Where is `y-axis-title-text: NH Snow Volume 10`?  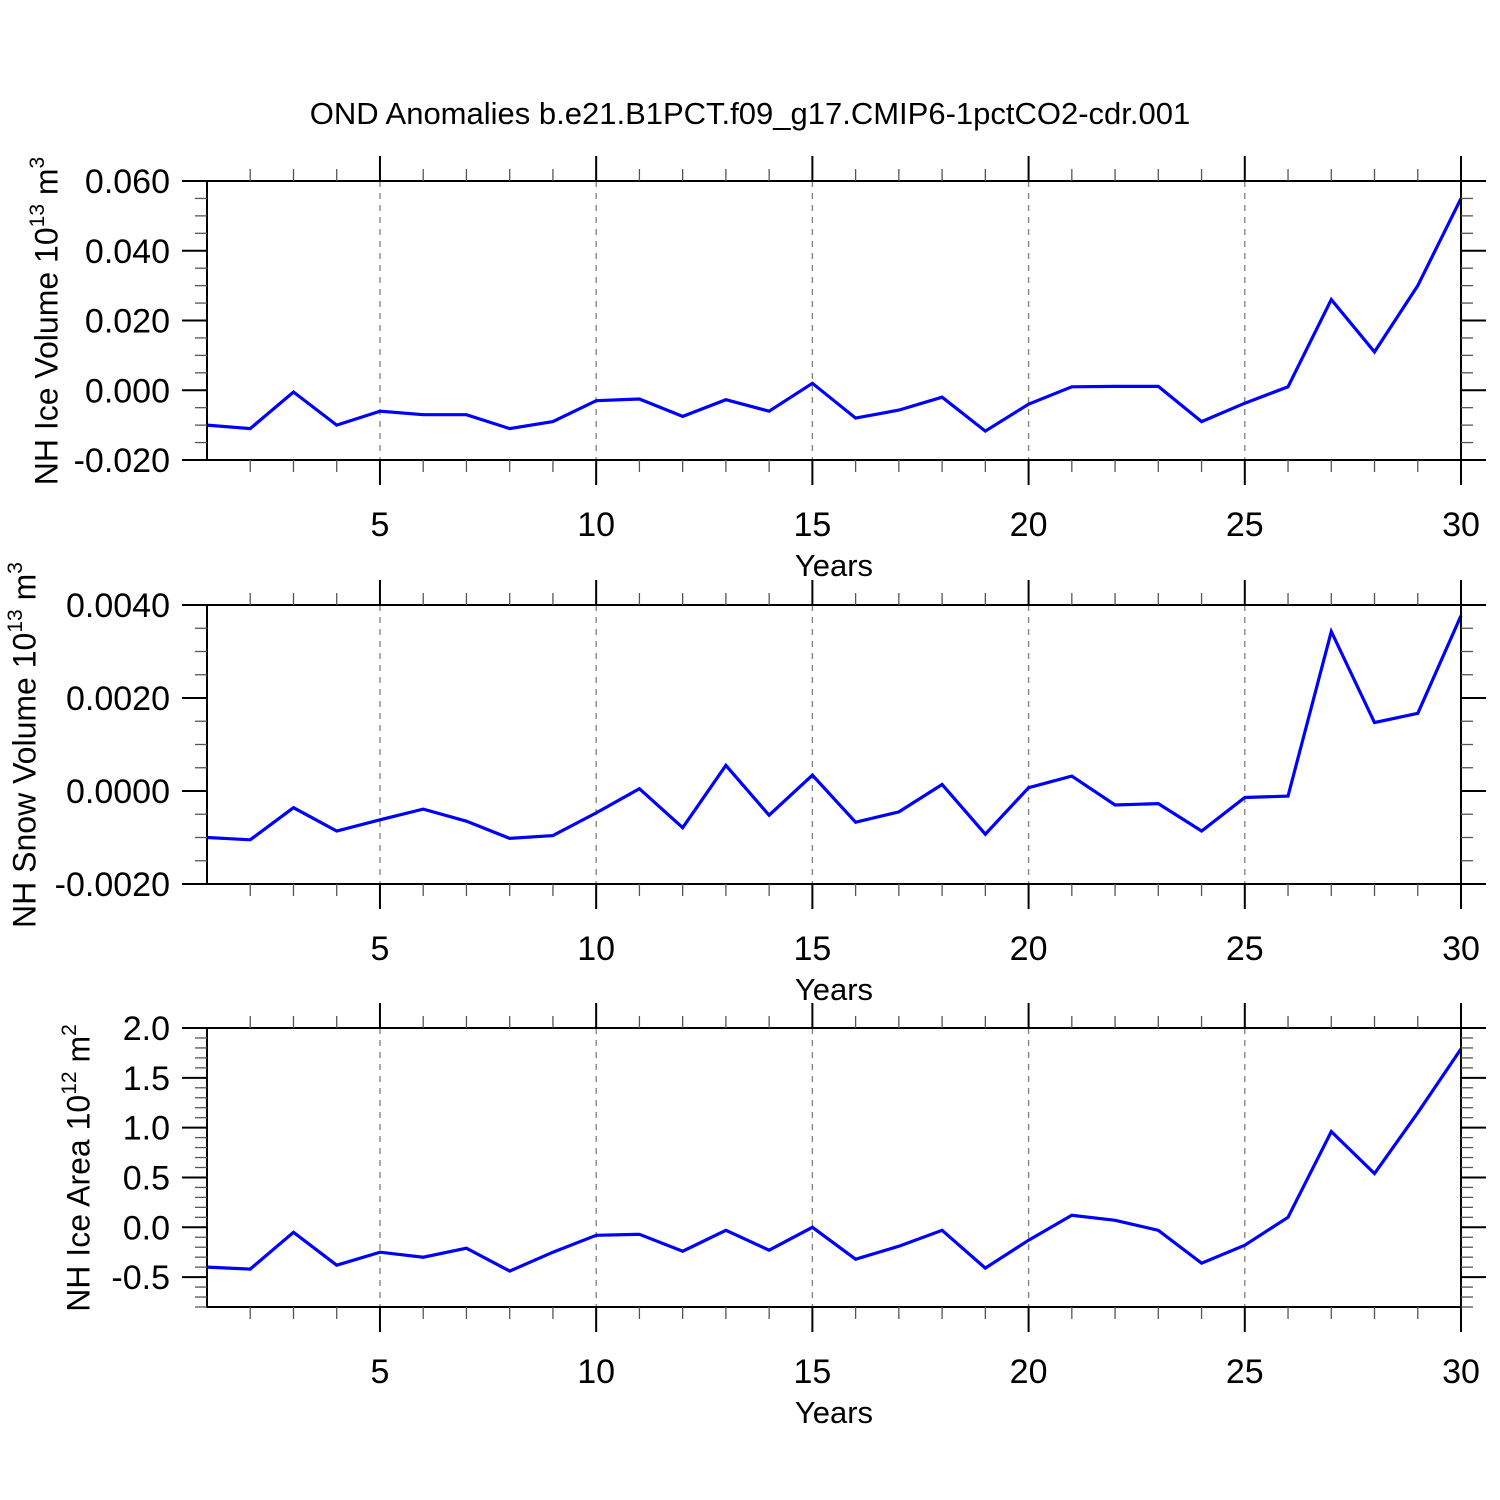 y-axis-title-text: NH Snow Volume 10 is located at coordinates (24, 780).